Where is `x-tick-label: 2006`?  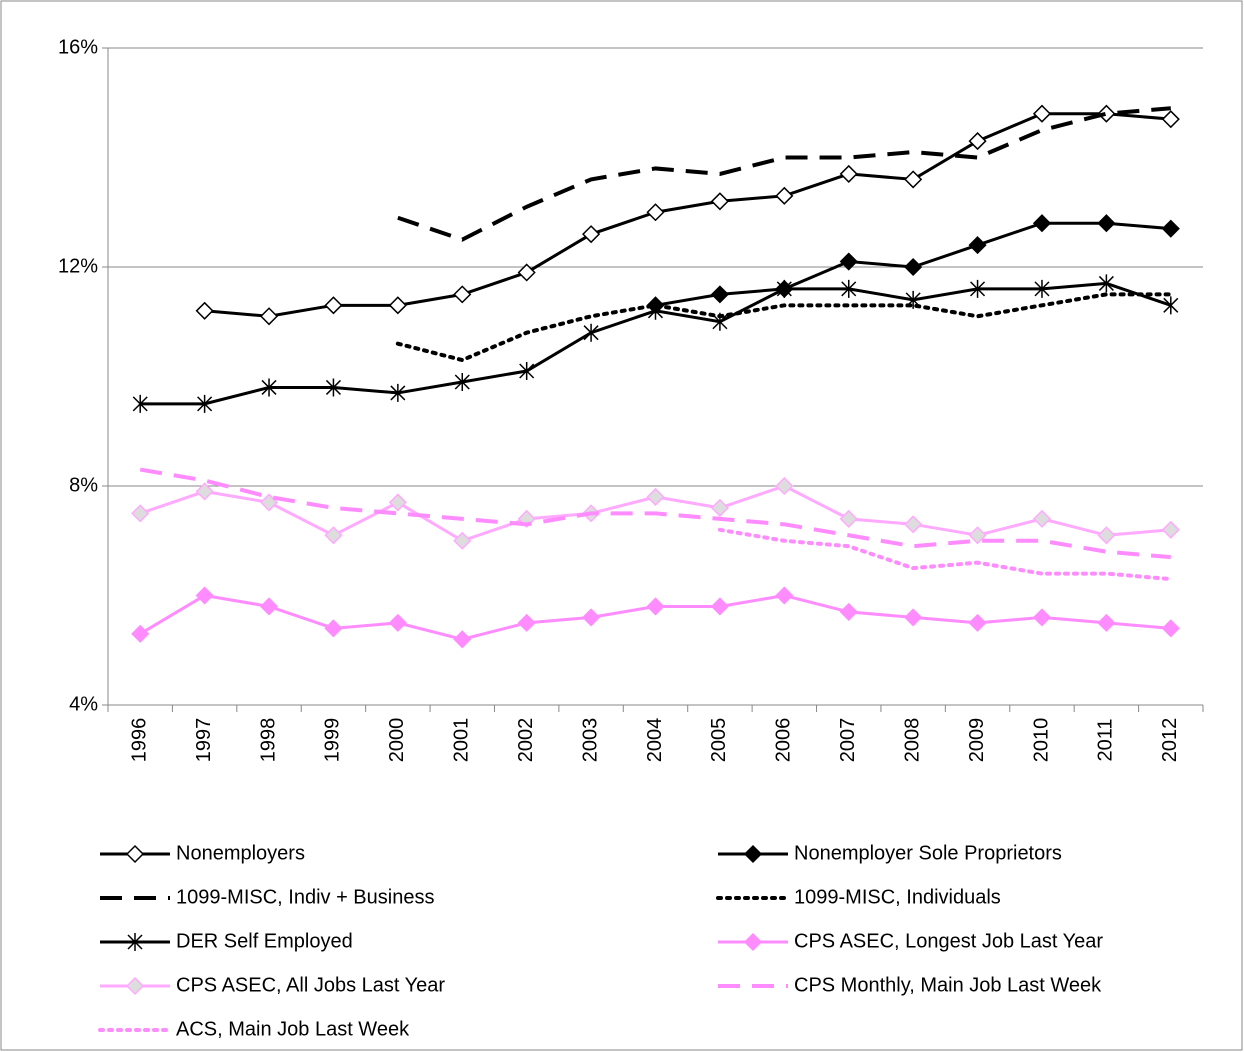 x-tick-label: 2006 is located at coordinates (784, 740).